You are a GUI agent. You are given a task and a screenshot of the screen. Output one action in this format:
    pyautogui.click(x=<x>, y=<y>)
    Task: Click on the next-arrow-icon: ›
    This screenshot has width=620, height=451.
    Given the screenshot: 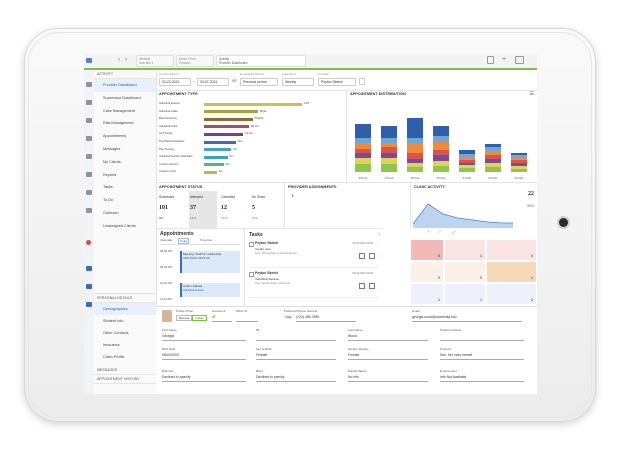 What is the action you would take?
    pyautogui.click(x=440, y=232)
    